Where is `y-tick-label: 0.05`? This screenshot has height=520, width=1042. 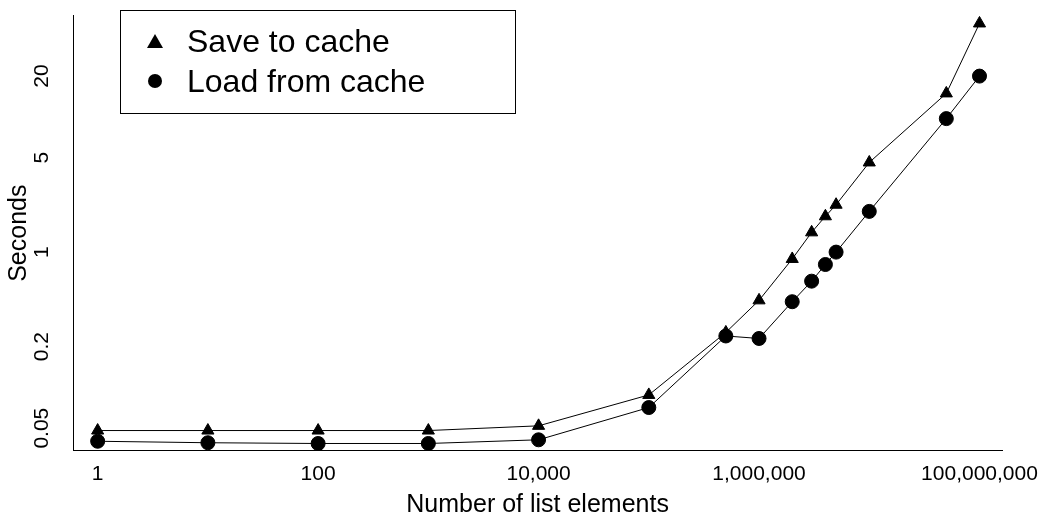 y-tick-label: 0.05 is located at coordinates (40, 428).